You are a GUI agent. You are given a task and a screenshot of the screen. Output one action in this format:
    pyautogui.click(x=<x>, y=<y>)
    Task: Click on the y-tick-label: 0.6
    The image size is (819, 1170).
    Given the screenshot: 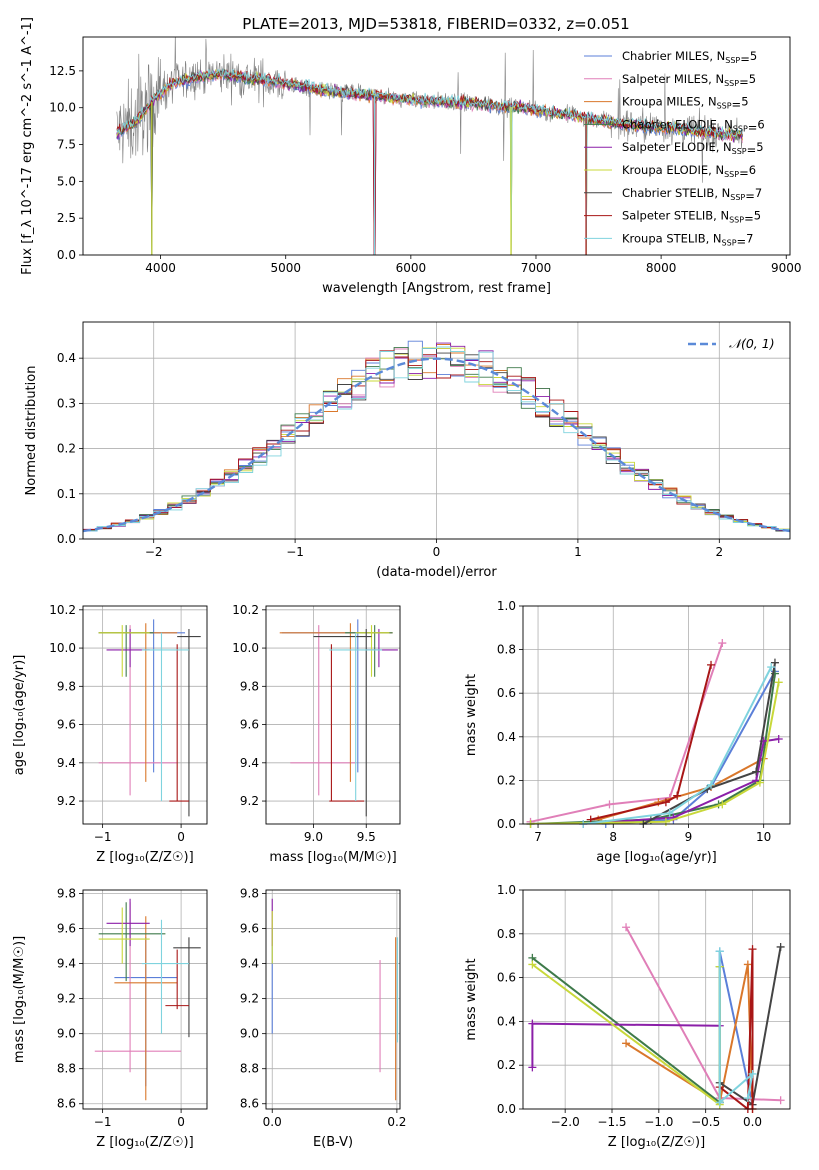 What is the action you would take?
    pyautogui.click(x=506, y=978)
    